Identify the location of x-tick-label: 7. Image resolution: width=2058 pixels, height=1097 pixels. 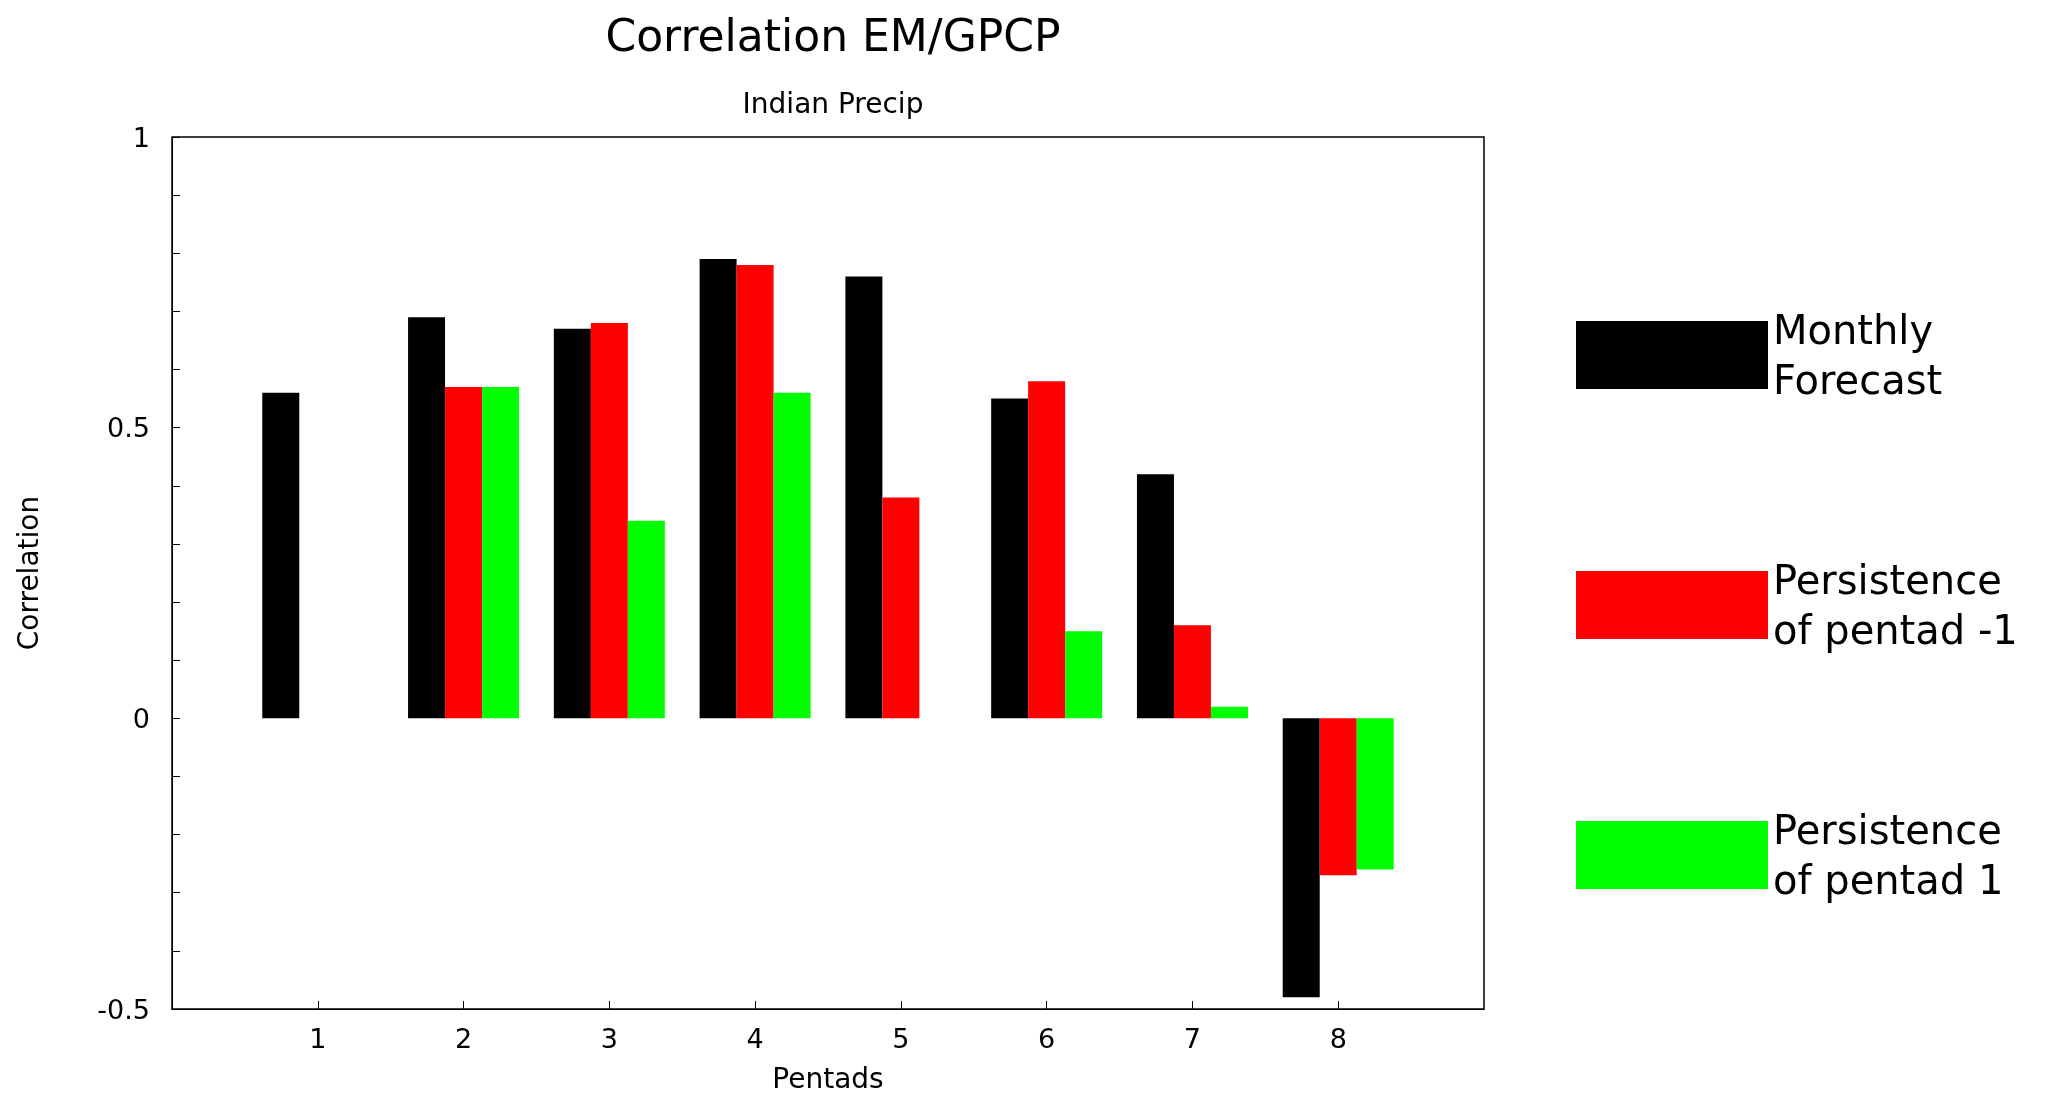
(1192, 1038).